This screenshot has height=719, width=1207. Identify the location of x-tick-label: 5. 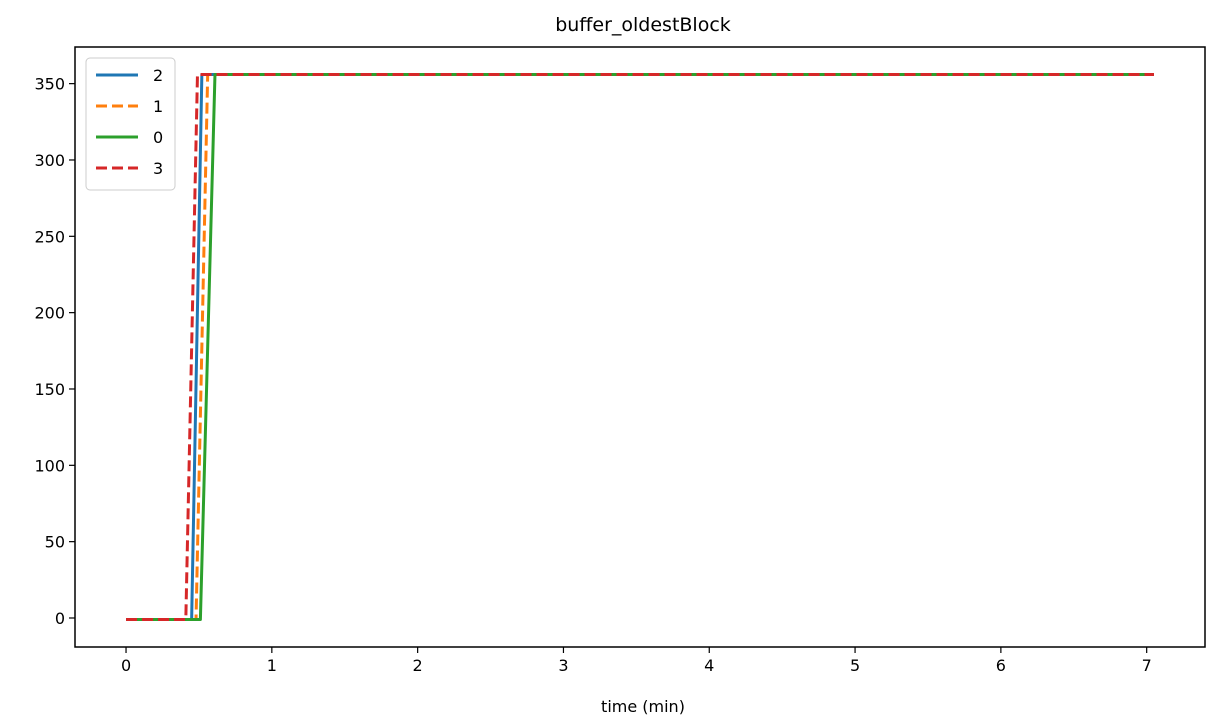
(855, 665).